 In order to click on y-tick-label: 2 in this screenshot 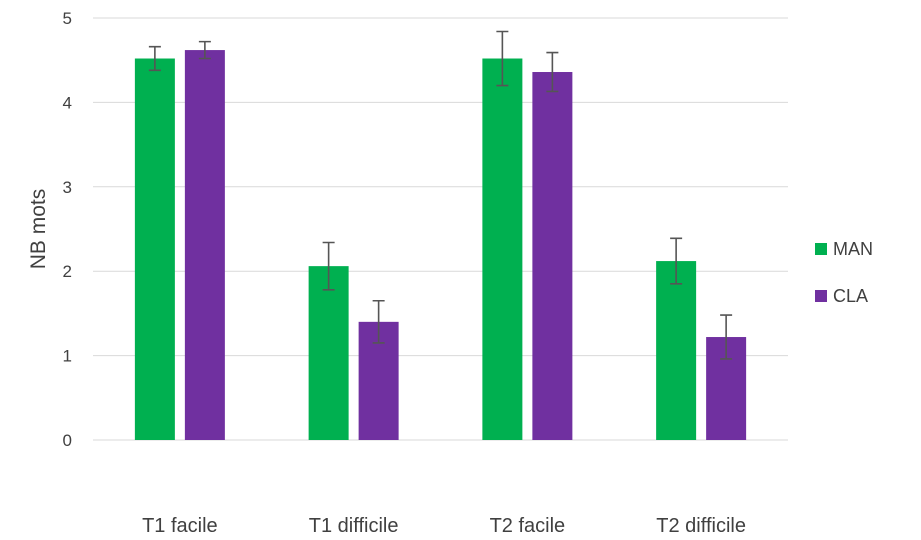, I will do `click(67, 271)`.